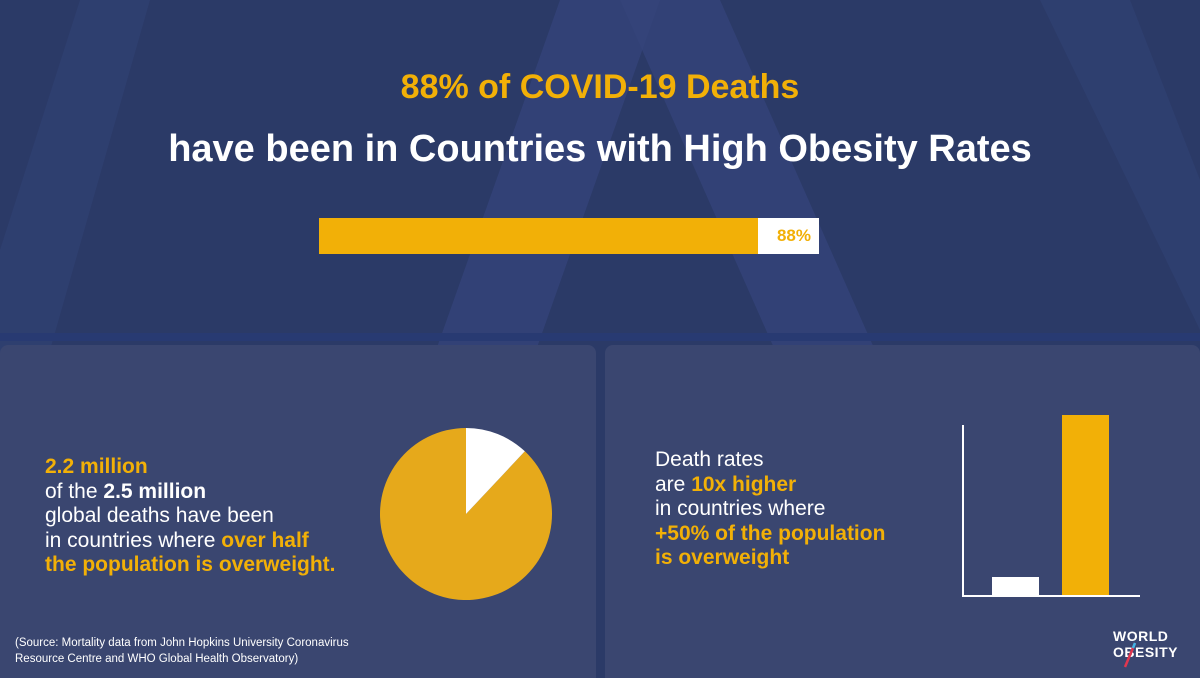 This screenshot has height=678, width=1200. I want to click on stat-line-2: of the 2.5 million, so click(190, 492).